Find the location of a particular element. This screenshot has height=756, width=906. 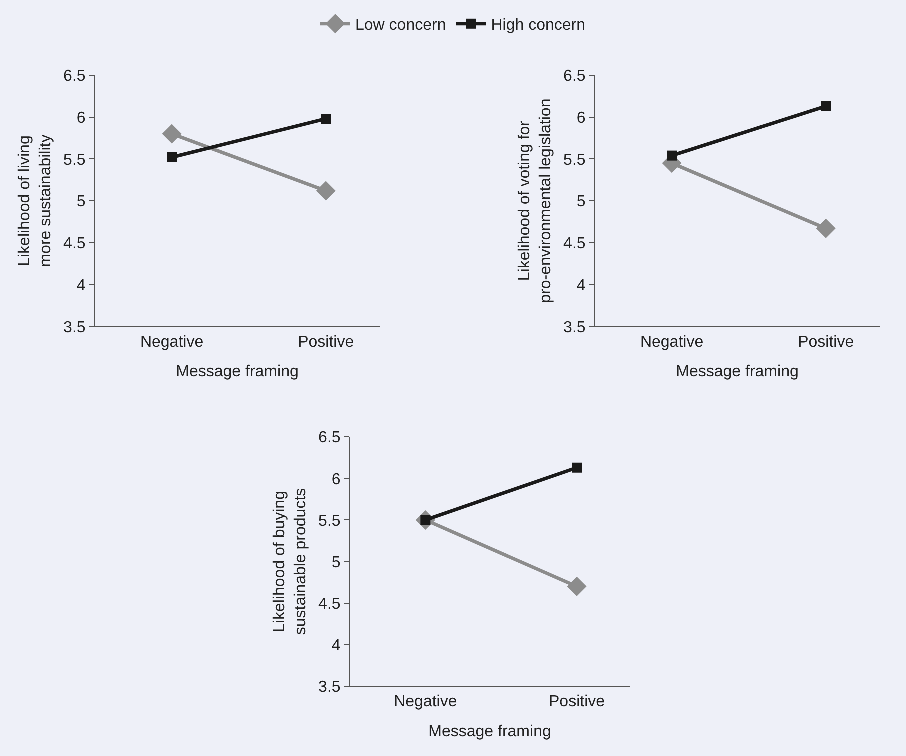

y-axis-title: Likelihood of voting for pro-environmental legislation is located at coordinates (535, 201).